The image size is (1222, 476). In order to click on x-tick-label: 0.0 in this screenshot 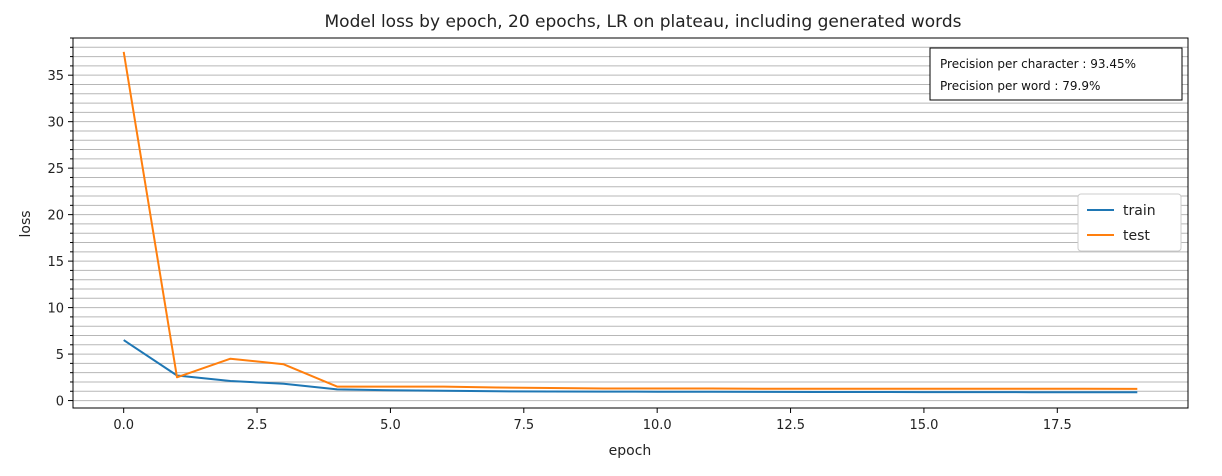, I will do `click(123, 425)`.